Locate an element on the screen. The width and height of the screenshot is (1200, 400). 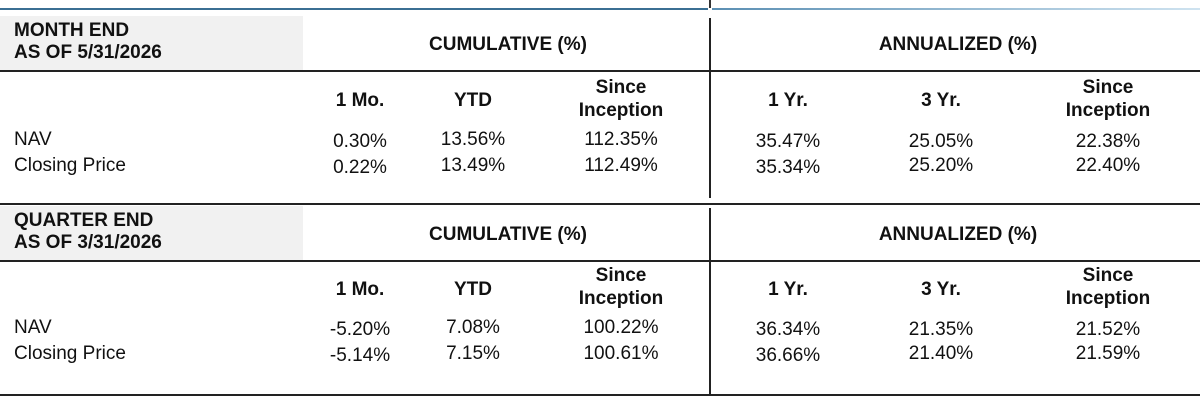
section-2-closing-3yr: 21.40% is located at coordinates (941, 353).